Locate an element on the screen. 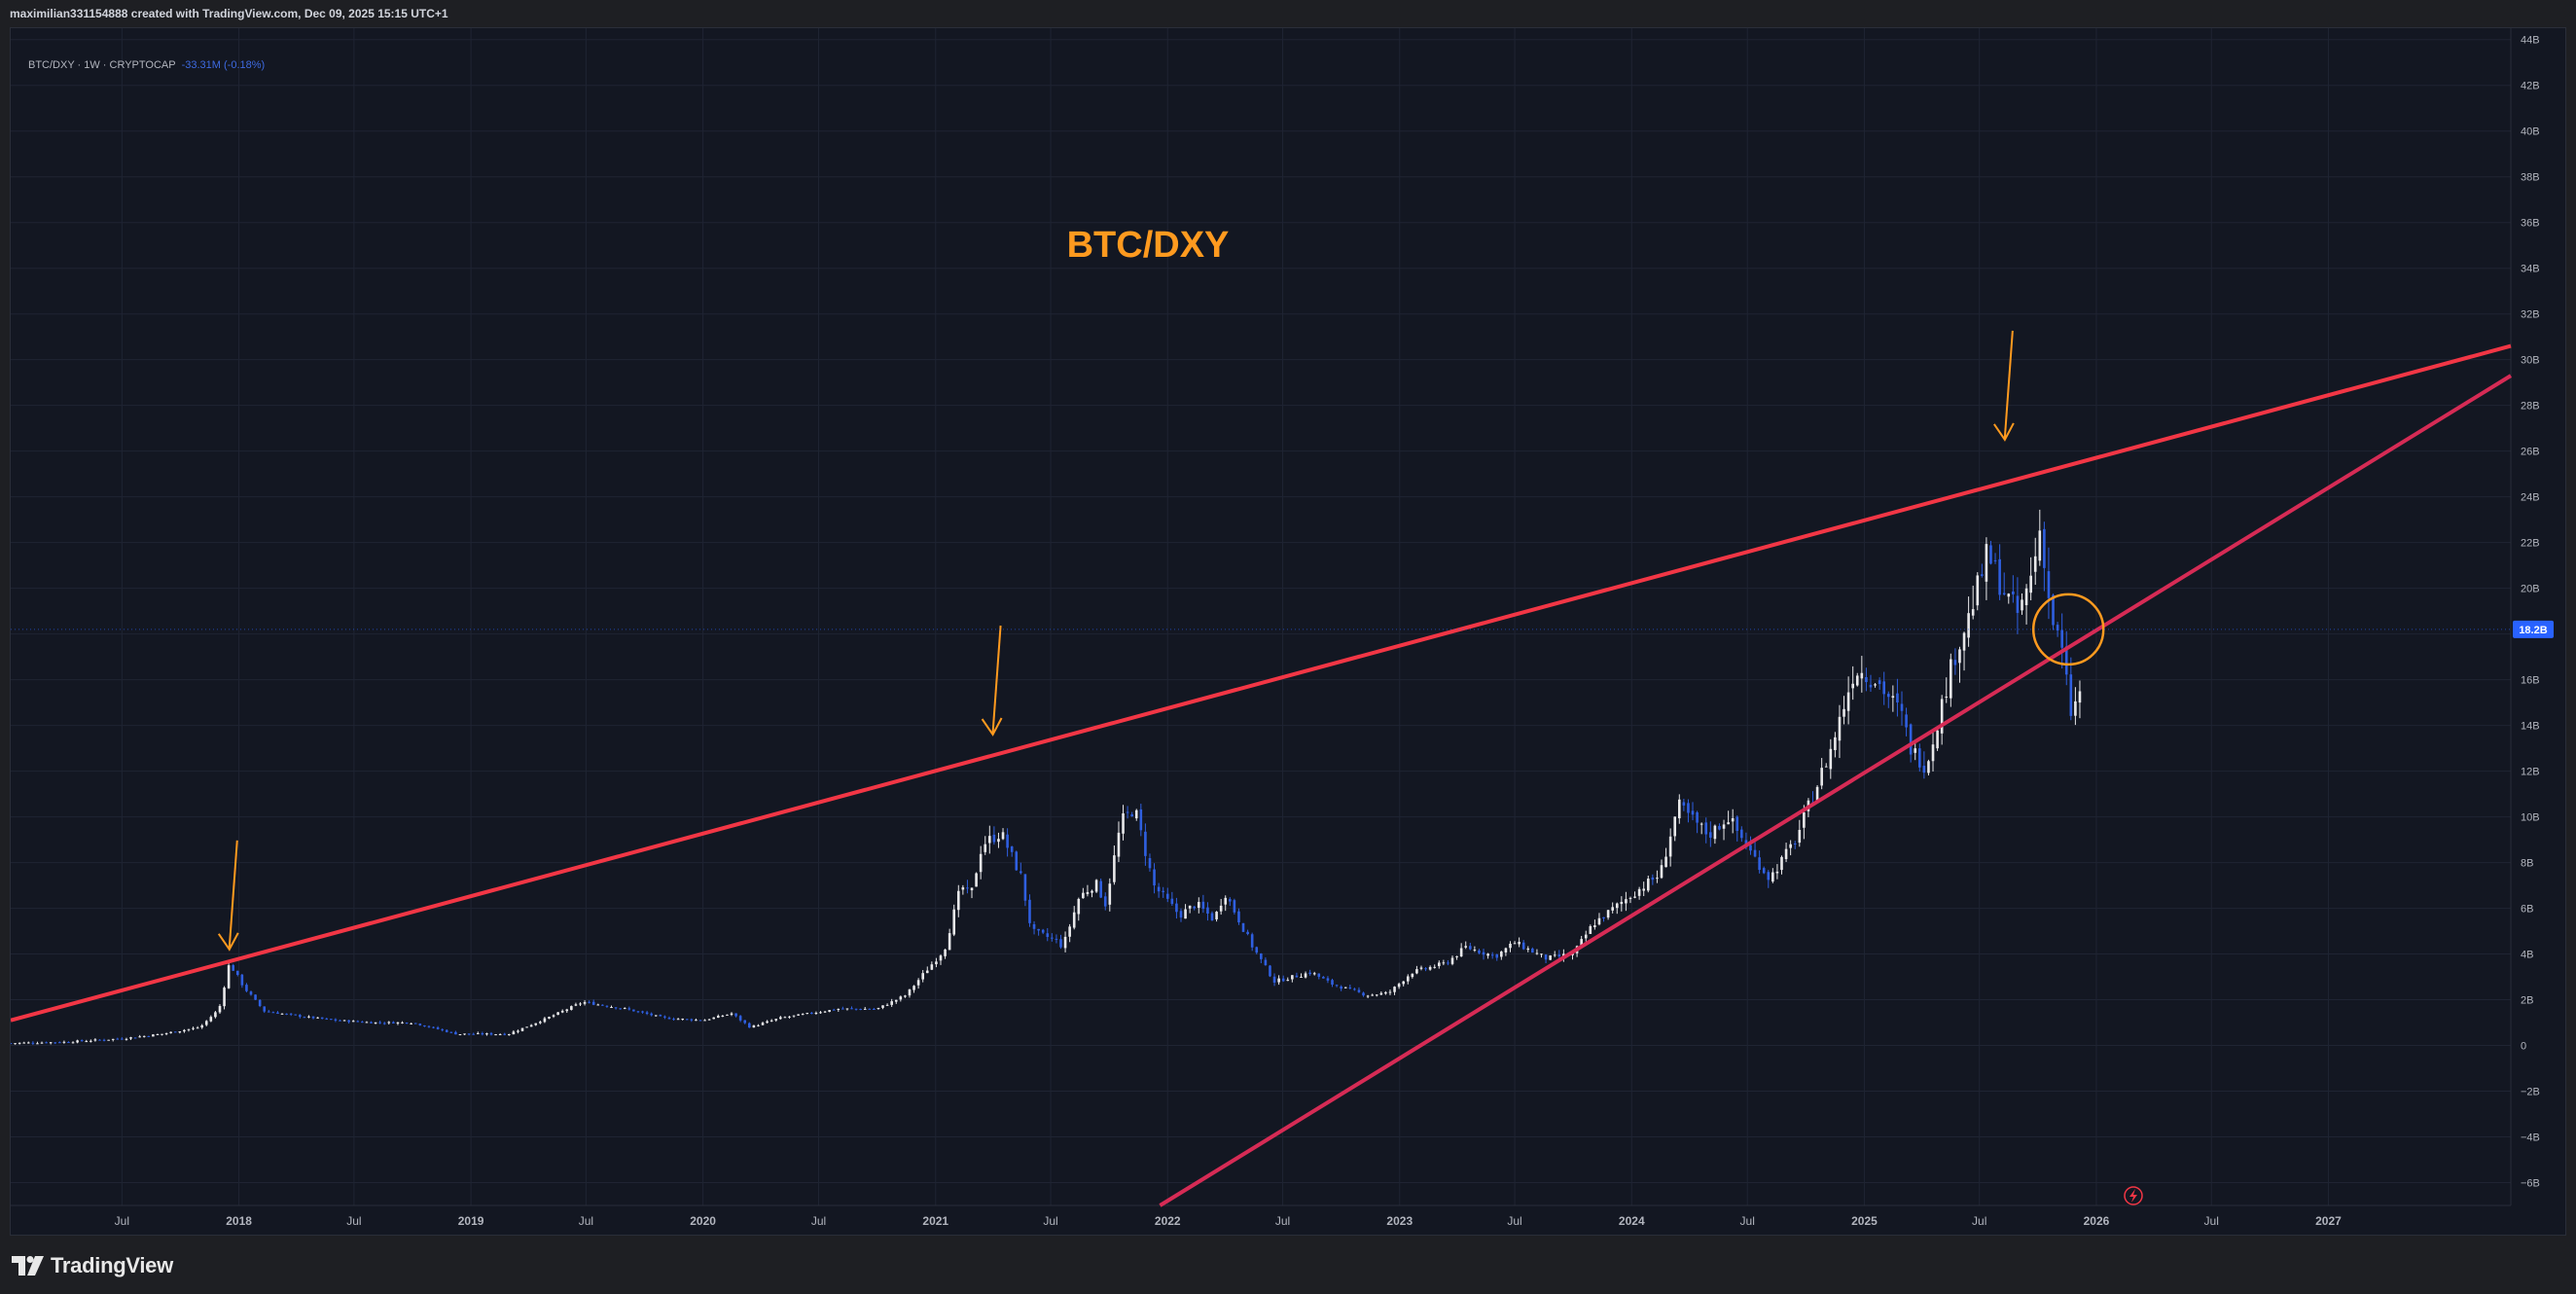  y-tick-label: −4B is located at coordinates (2530, 1138).